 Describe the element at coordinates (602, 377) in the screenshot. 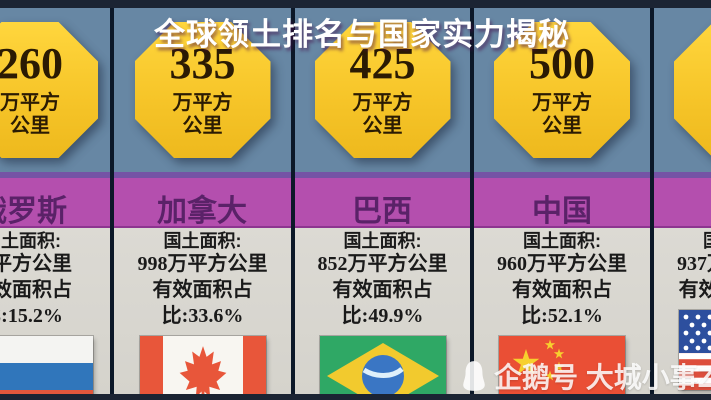

I see `watermark-text: 企鹅号 大城小事Z` at that location.